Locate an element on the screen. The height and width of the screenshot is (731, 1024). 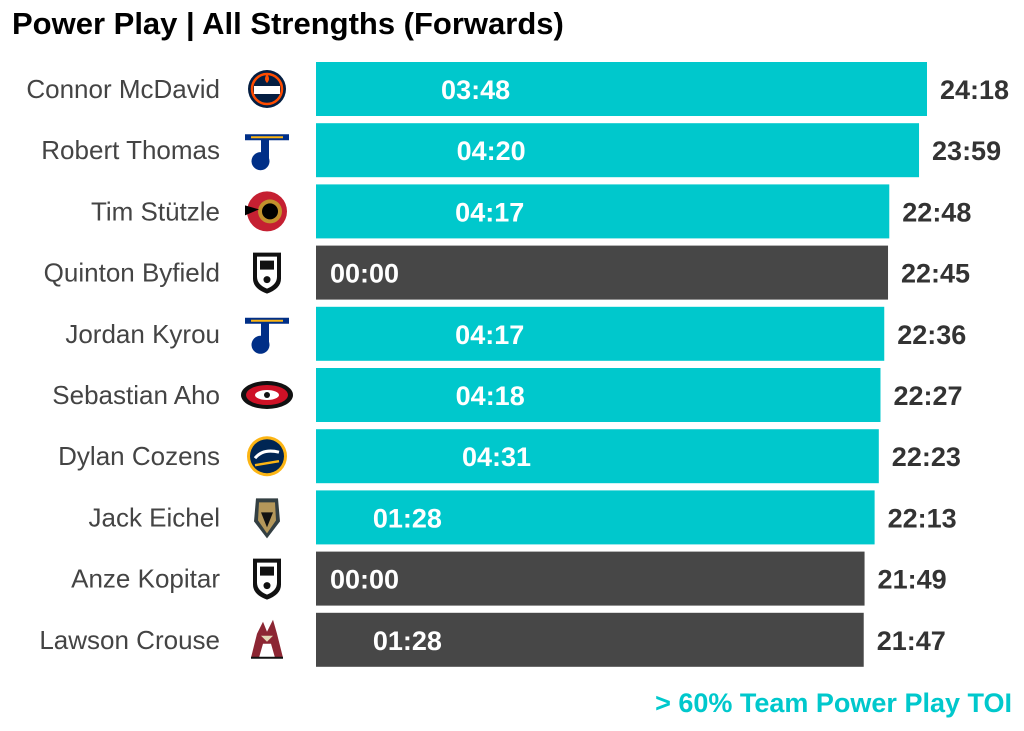
powerplay-toi-label: 03:48 is located at coordinates (475, 90).